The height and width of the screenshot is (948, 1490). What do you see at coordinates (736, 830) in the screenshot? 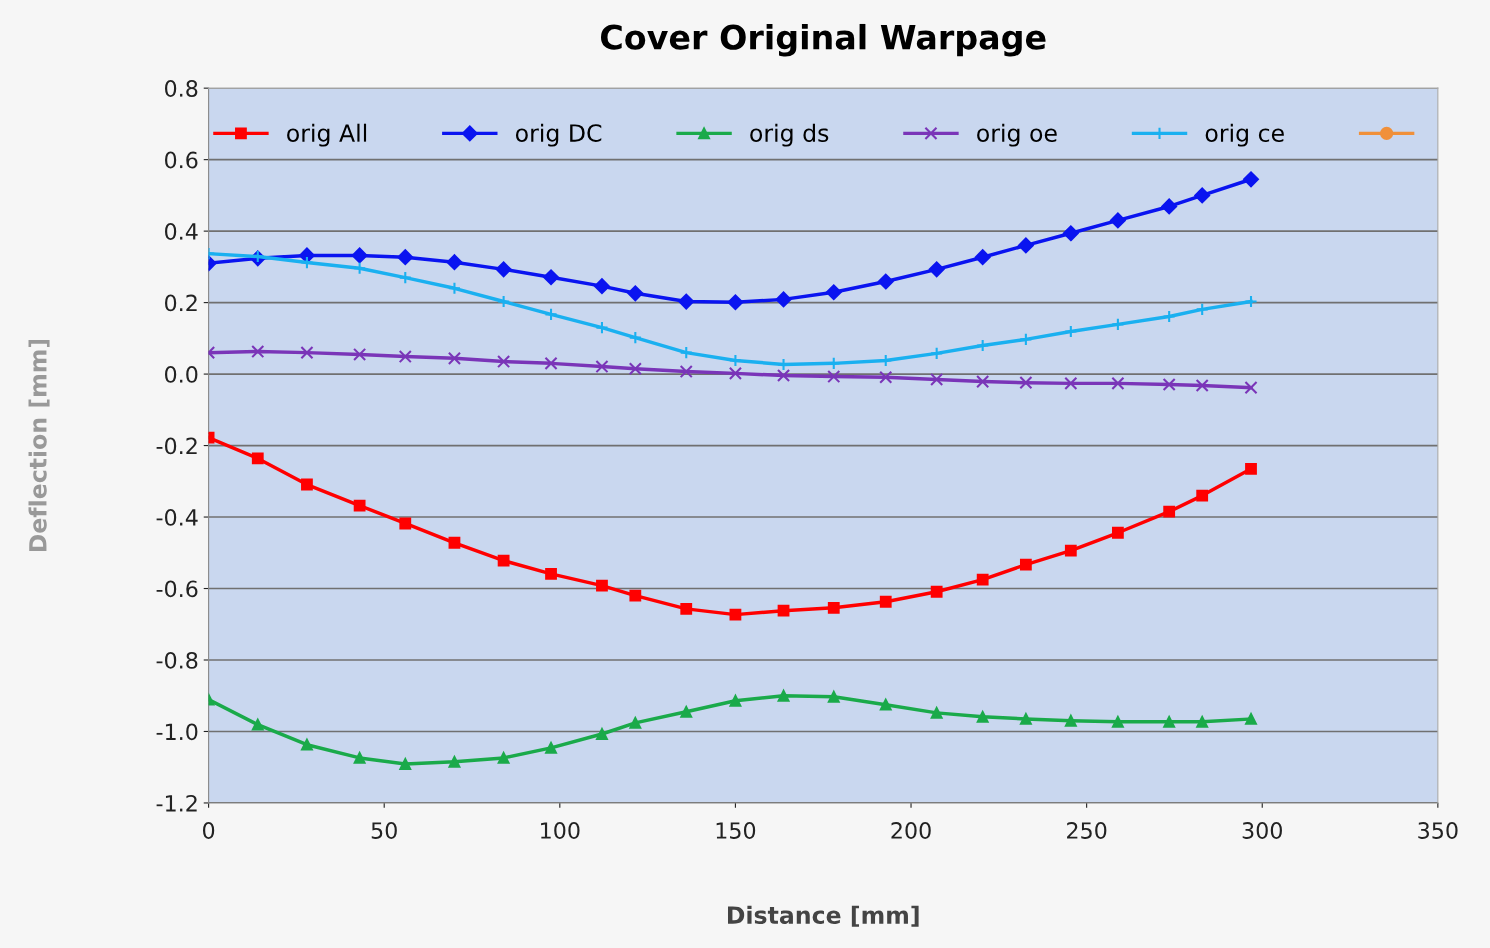
I see `x-tick-label: 150` at bounding box center [736, 830].